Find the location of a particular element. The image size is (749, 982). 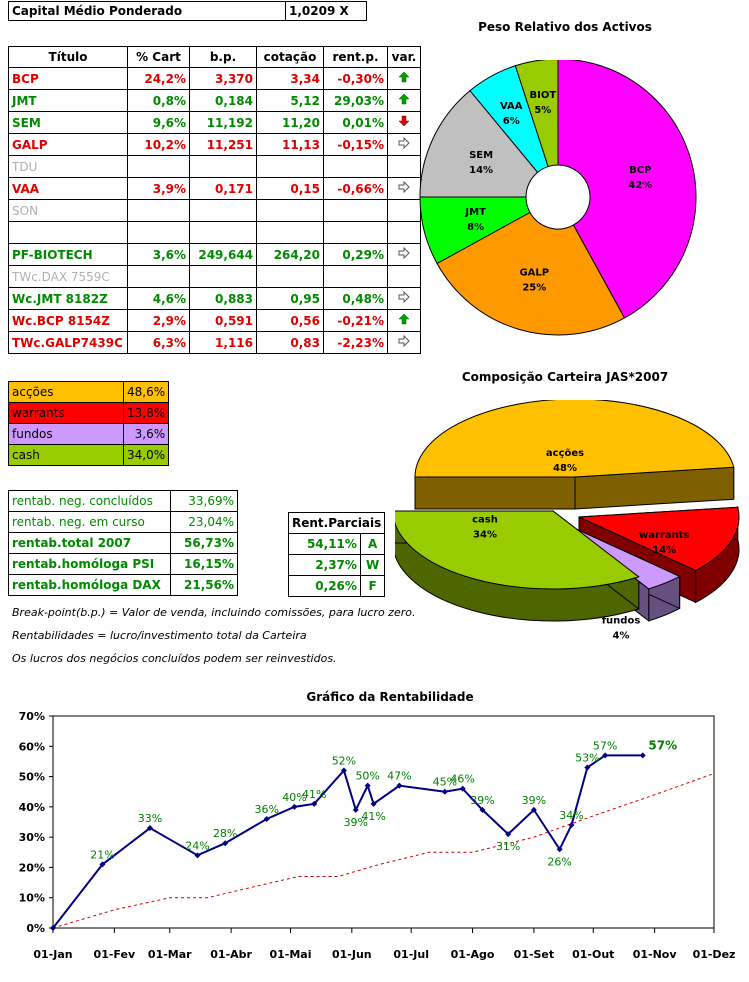

portfolio-row: Wc.BCP 8154Z 2,9% 0,591 0,56 -0,21% is located at coordinates (214, 320).